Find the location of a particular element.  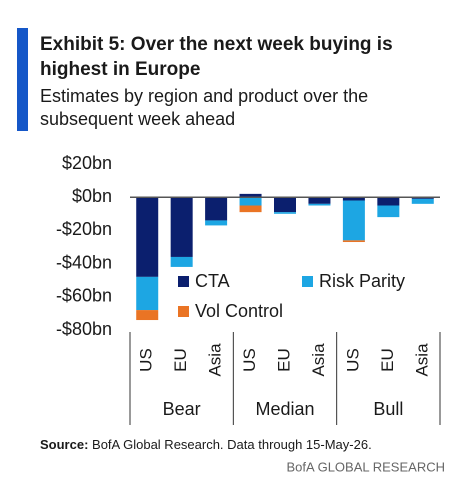

group-label: Bull is located at coordinates (388, 409).